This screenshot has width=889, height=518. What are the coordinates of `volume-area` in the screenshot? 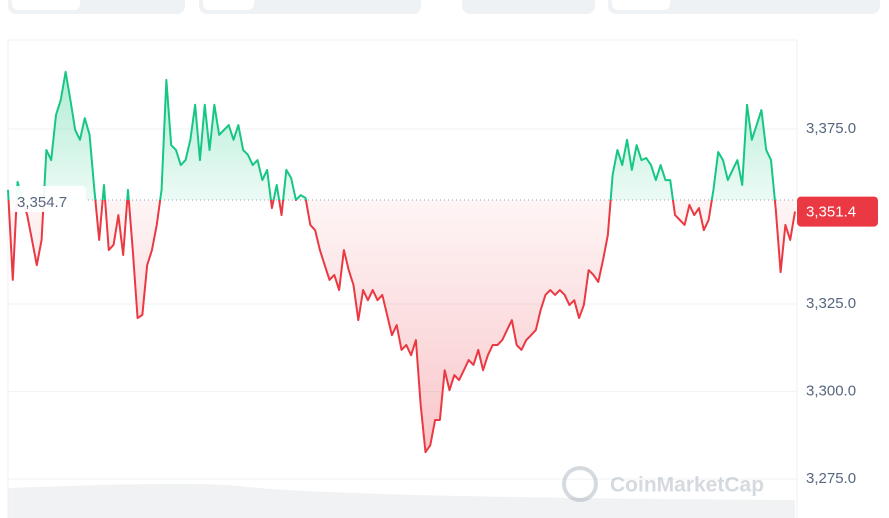 It's located at (401, 500).